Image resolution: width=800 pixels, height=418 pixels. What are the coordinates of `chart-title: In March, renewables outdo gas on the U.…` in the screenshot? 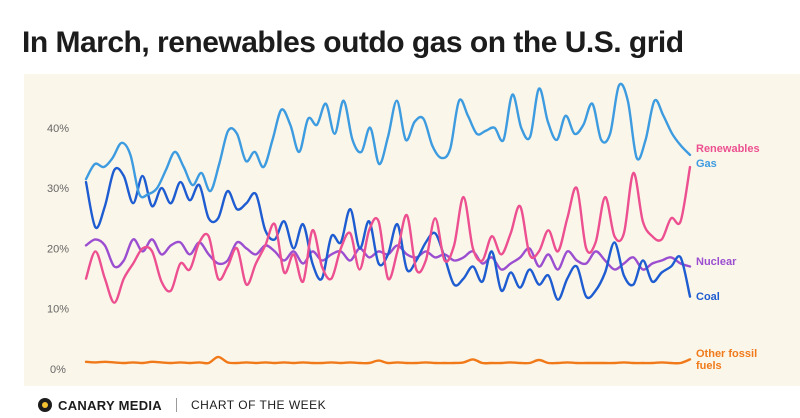 It's located at (353, 42).